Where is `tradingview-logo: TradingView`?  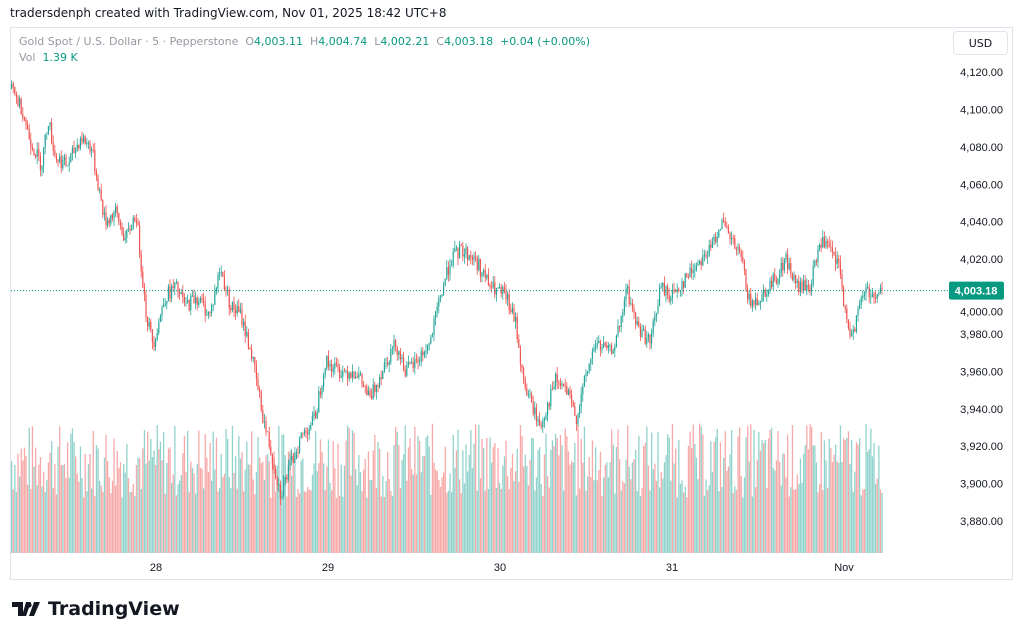 tradingview-logo: TradingView is located at coordinates (96, 609).